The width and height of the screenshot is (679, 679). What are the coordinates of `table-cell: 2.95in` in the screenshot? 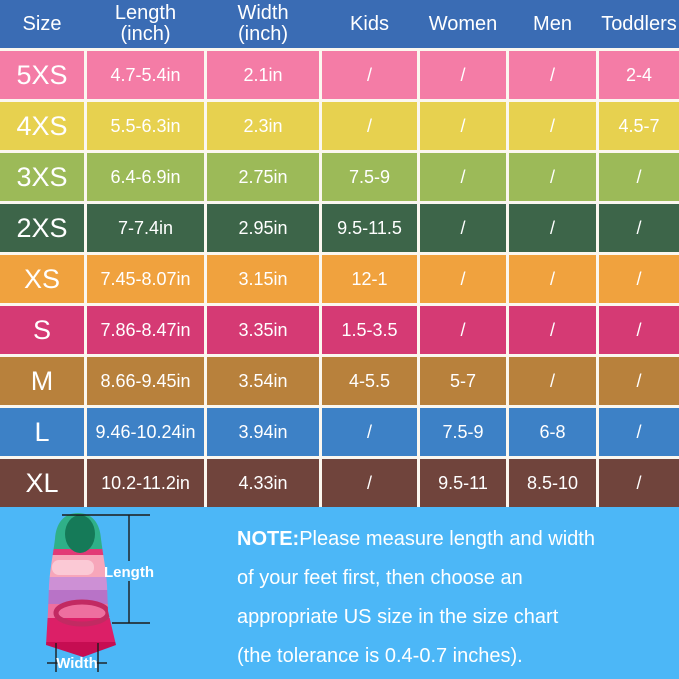 It's located at (263, 228).